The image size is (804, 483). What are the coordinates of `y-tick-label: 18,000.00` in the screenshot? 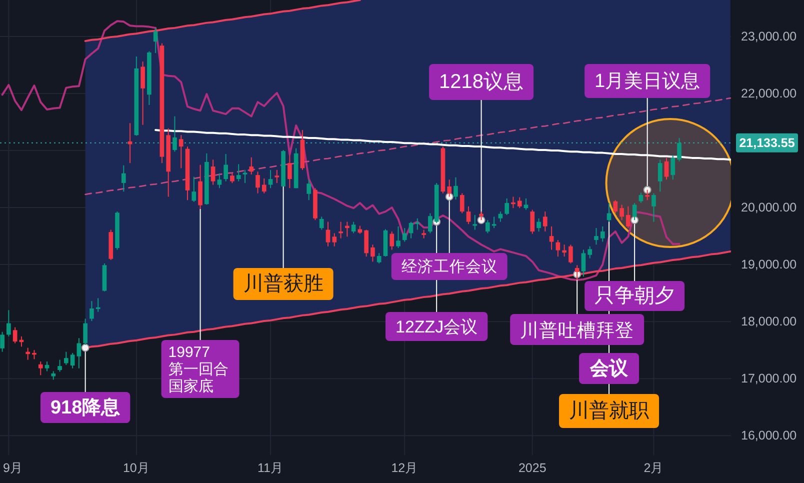 It's located at (769, 321).